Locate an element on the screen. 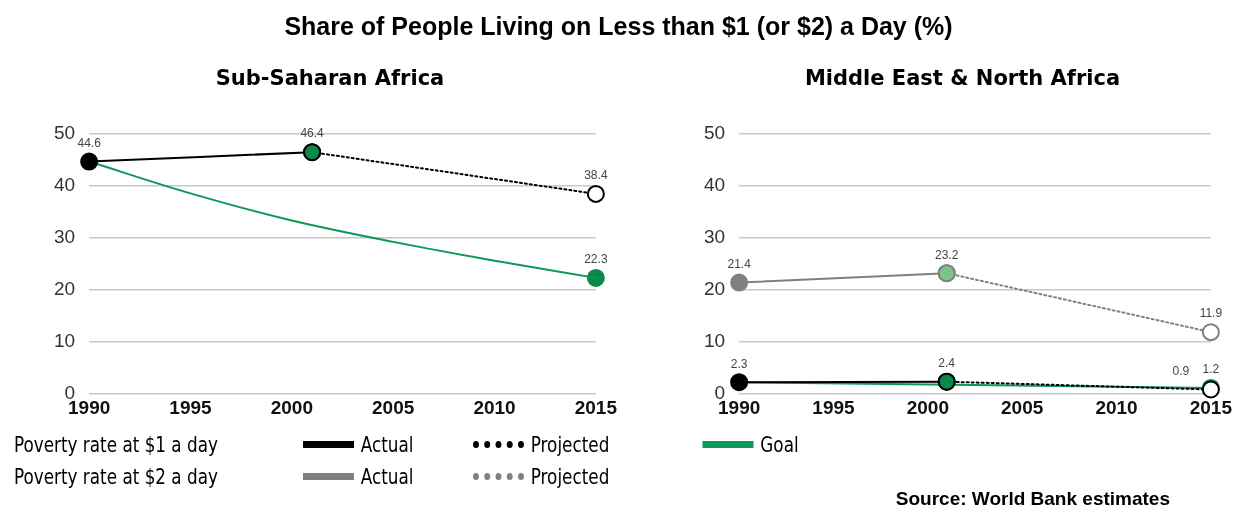 The height and width of the screenshot is (518, 1237). data-label: 21.4 is located at coordinates (739, 263).